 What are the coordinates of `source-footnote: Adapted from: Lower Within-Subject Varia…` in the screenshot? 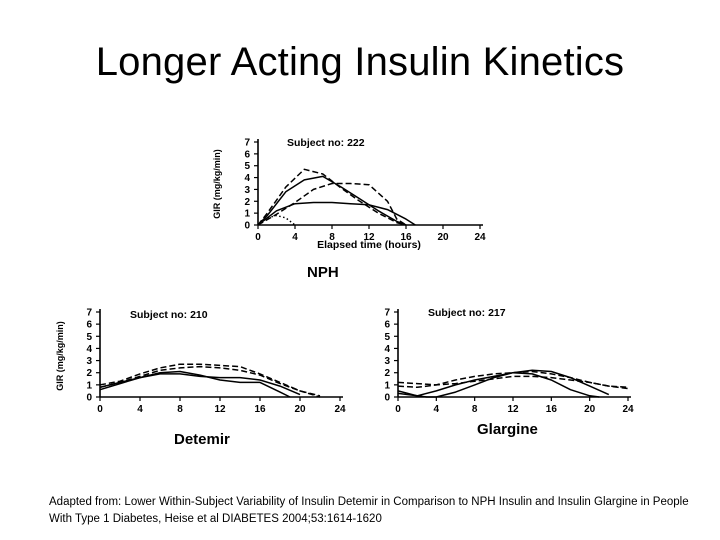 It's located at (369, 510).